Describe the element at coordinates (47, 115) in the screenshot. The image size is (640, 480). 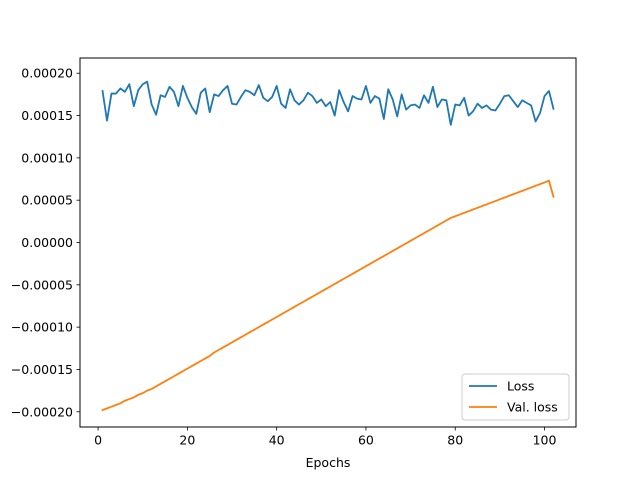
I see `y-tick-label: 0.00015` at that location.